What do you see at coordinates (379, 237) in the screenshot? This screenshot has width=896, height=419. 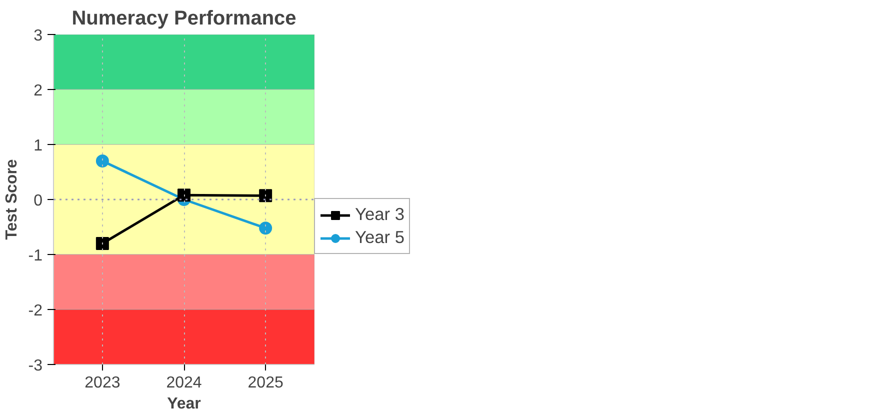 I see `legend-label: Year 5` at bounding box center [379, 237].